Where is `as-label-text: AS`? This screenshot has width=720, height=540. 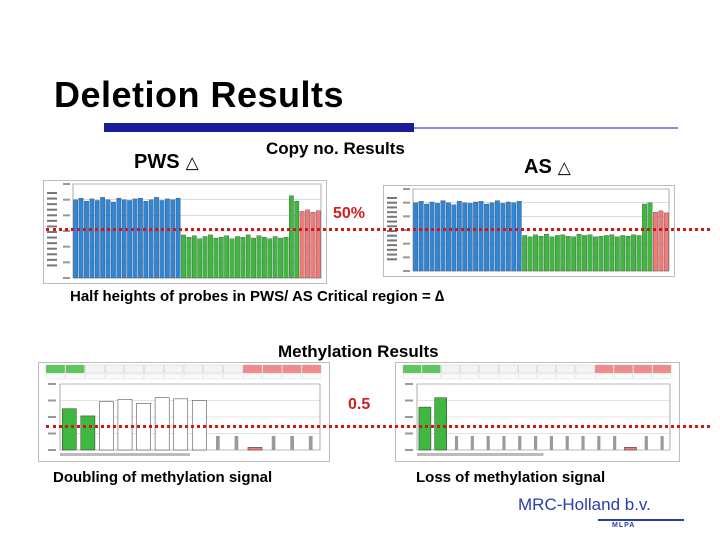 as-label-text: AS is located at coordinates (538, 167).